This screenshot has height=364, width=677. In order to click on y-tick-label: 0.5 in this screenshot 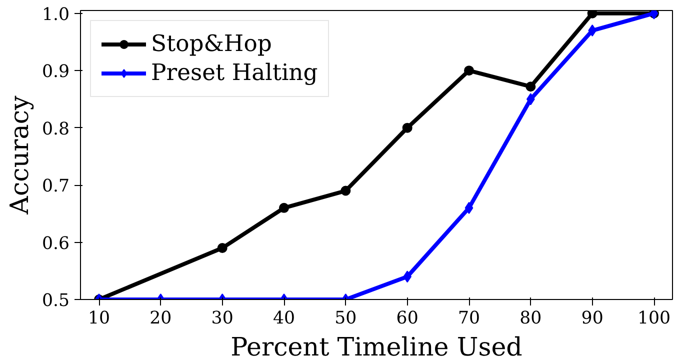, I will do `click(56, 301)`.